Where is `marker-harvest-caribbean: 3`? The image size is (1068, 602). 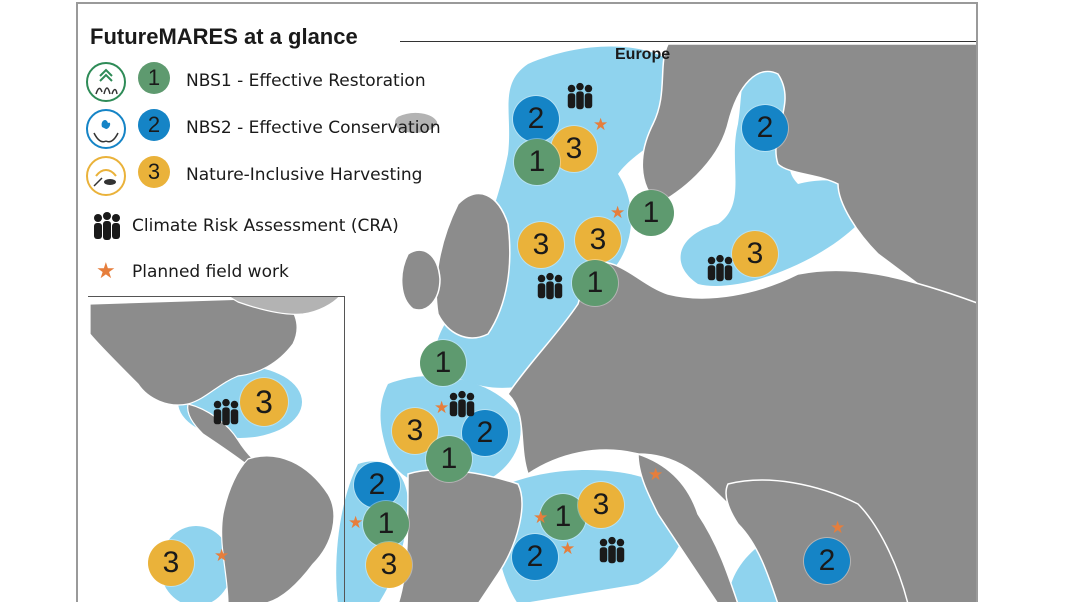
marker-harvest-caribbean: 3 is located at coordinates (264, 402).